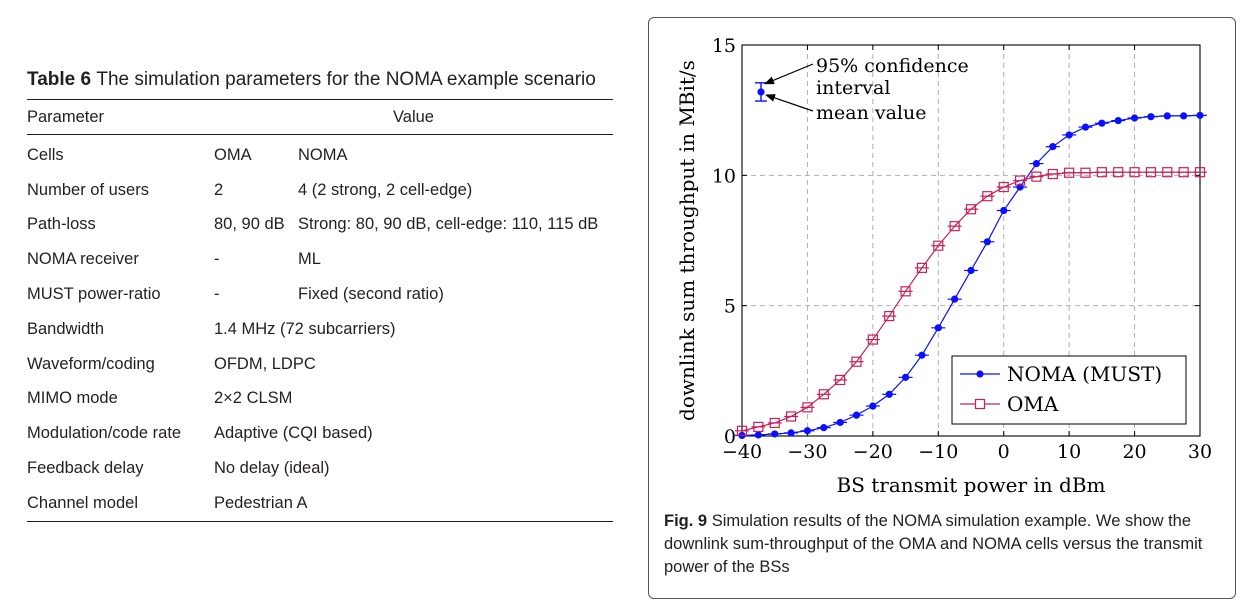 The image size is (1250, 616). Describe the element at coordinates (730, 307) in the screenshot. I see `y-tick-label: 5` at that location.